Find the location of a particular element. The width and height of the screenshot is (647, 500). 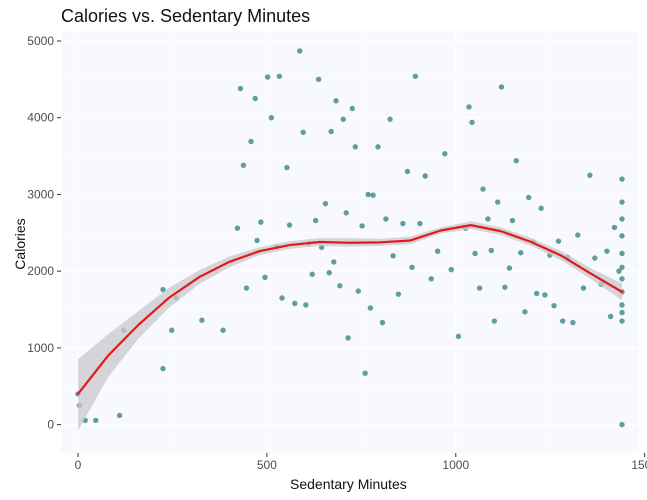

x-tick-label: 1500 is located at coordinates (639, 465).